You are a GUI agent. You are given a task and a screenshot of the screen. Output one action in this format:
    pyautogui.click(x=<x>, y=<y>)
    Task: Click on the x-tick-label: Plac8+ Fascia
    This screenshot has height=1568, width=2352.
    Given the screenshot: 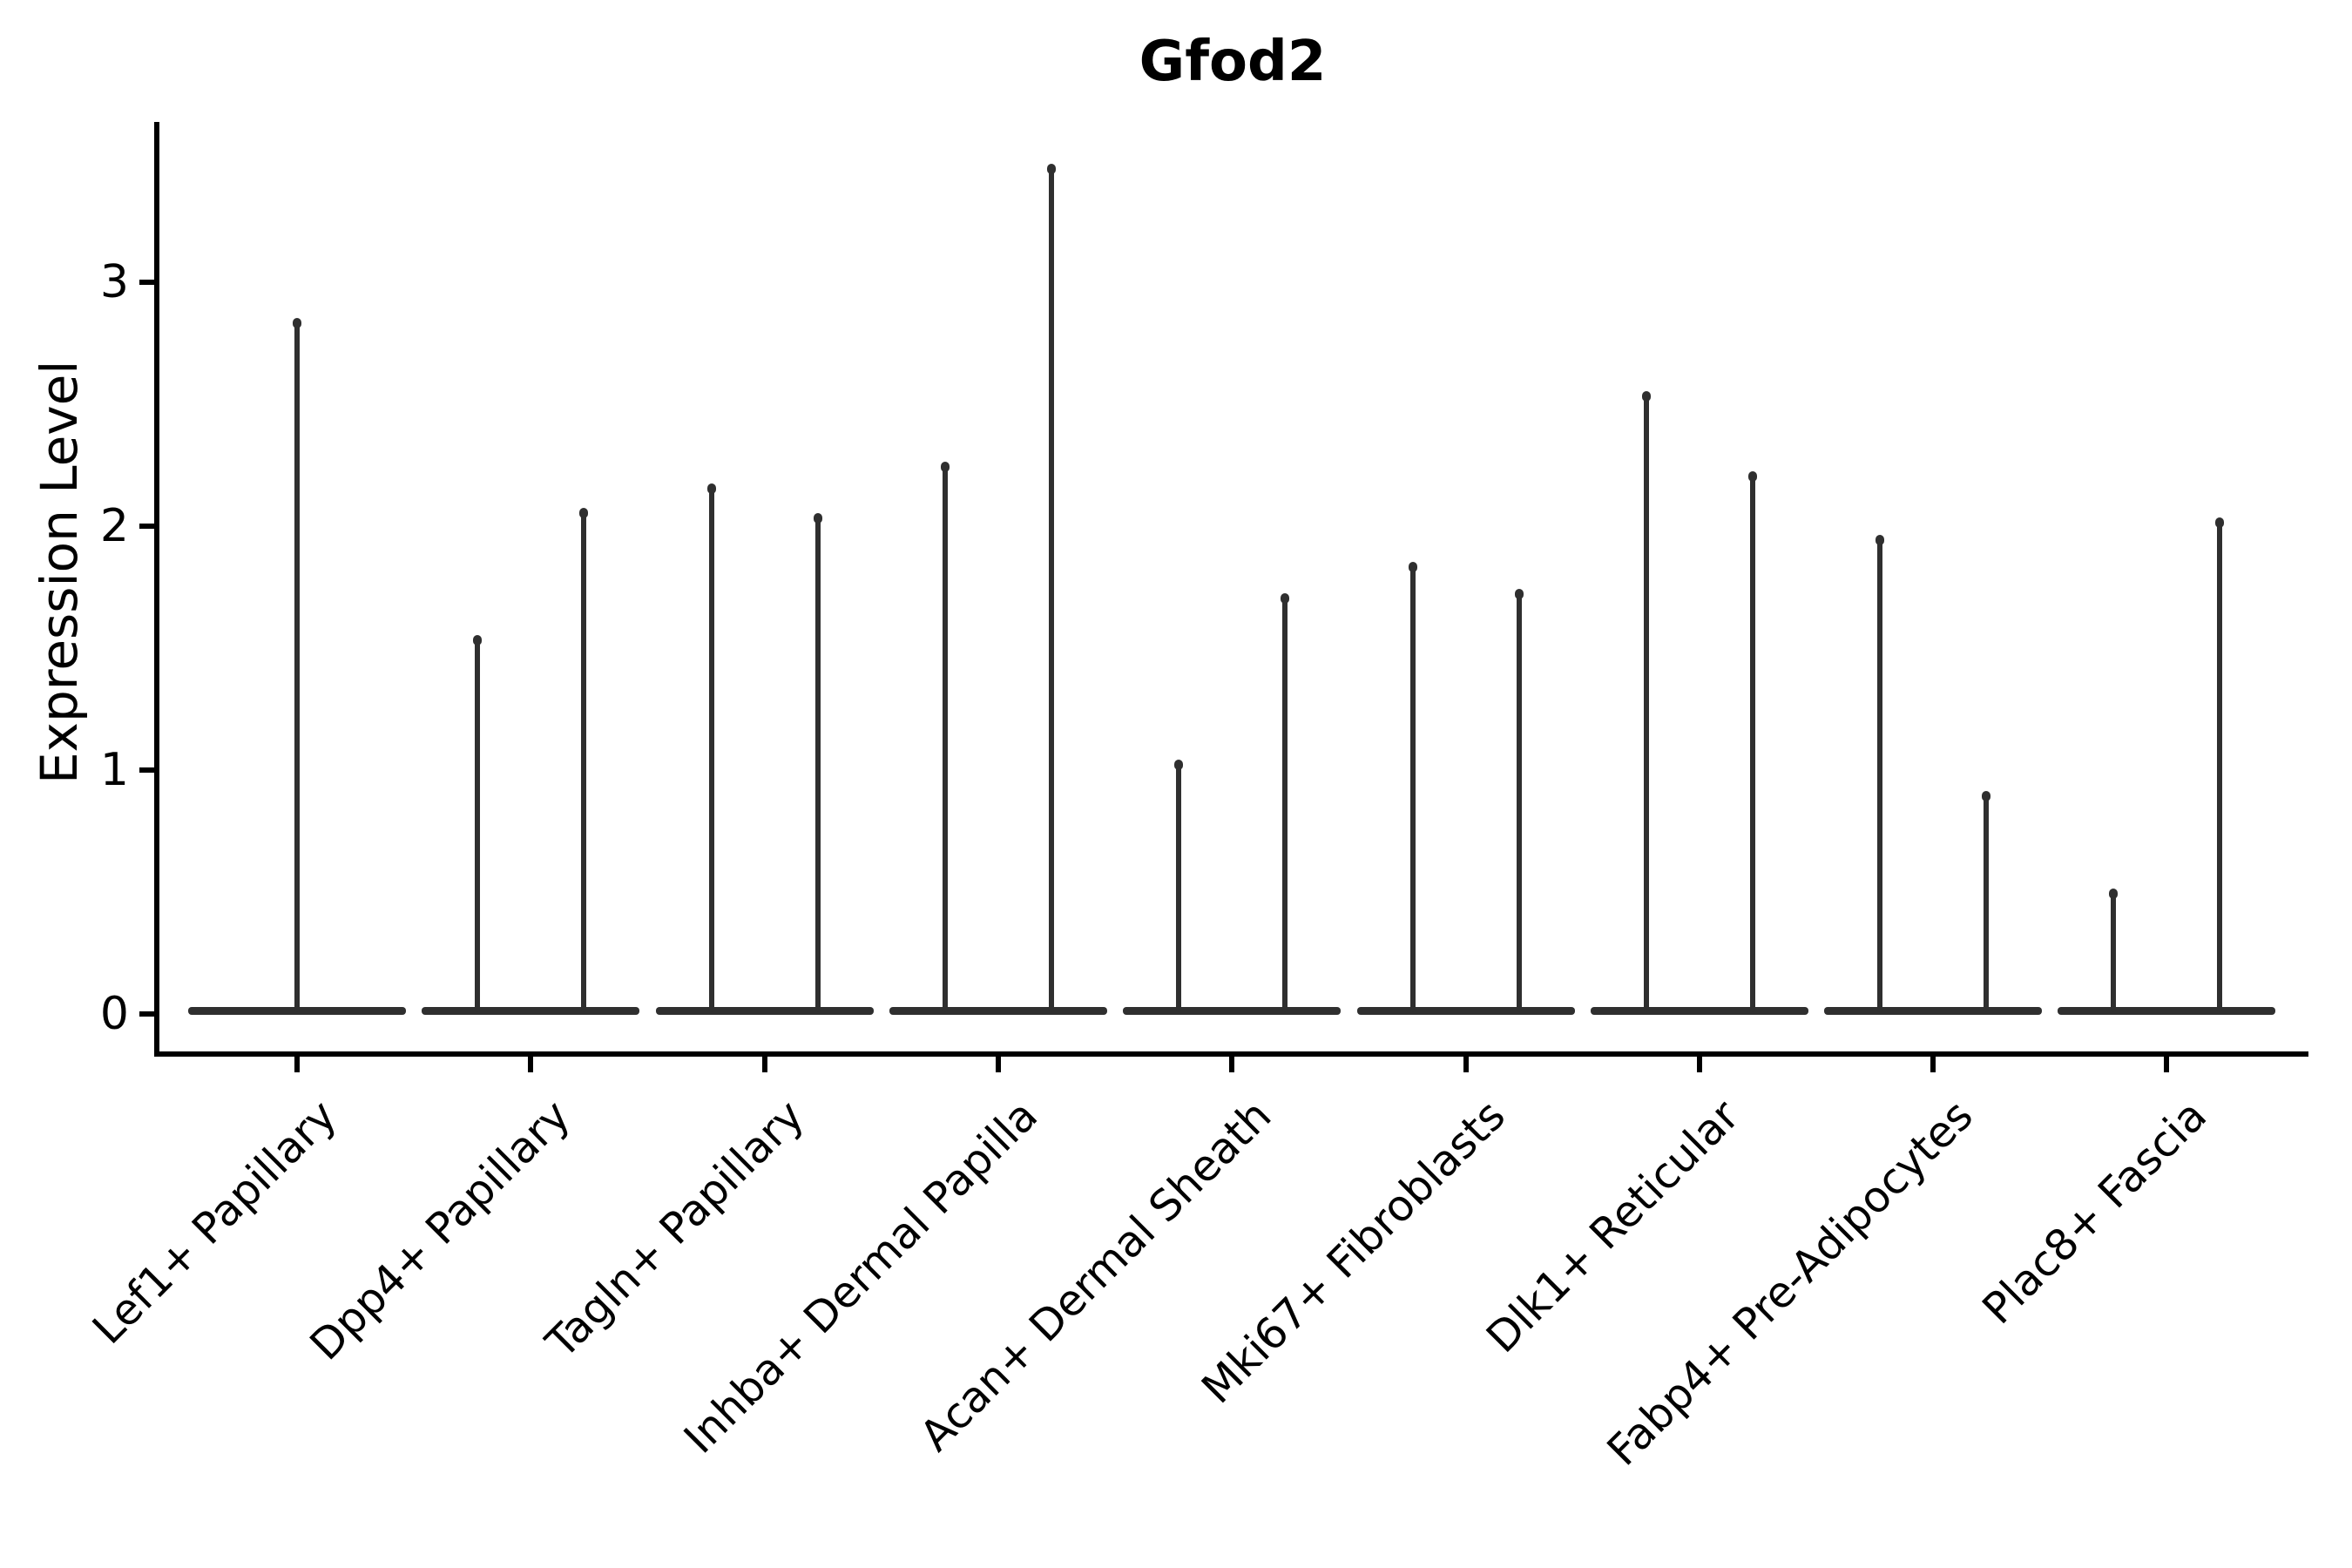 What is the action you would take?
    pyautogui.click(x=2094, y=1213)
    